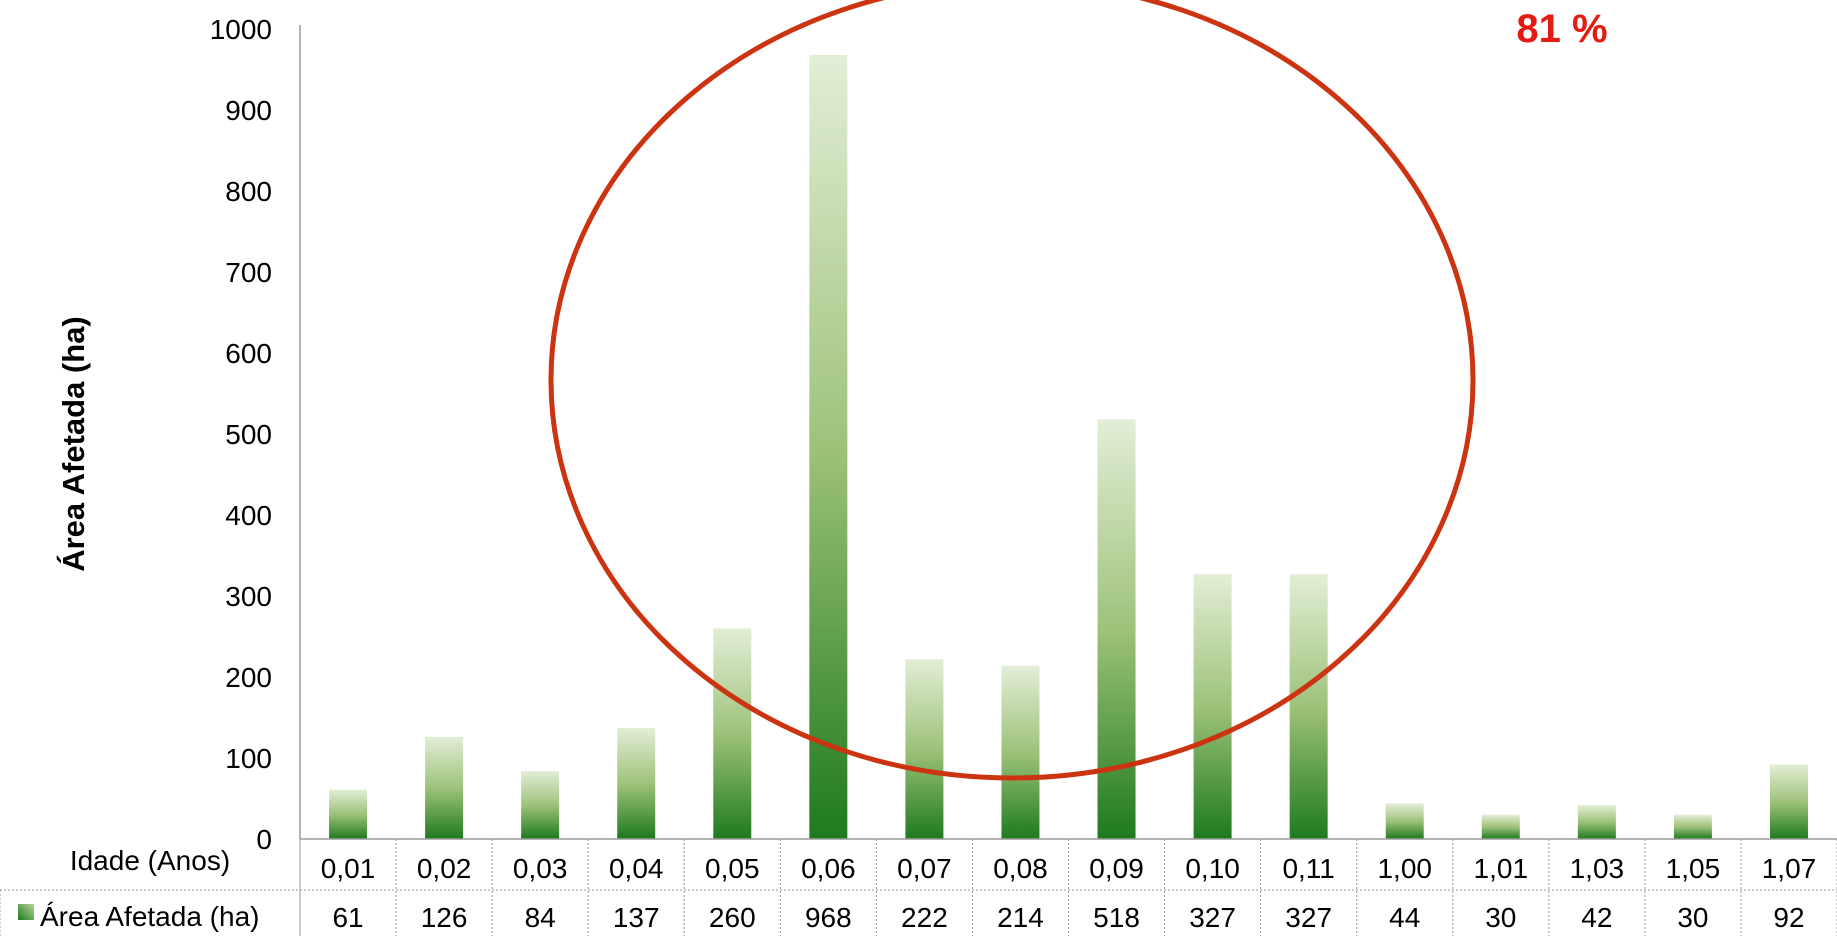 This screenshot has height=936, width=1837. What do you see at coordinates (248, 596) in the screenshot?
I see `y-tick-label: 300` at bounding box center [248, 596].